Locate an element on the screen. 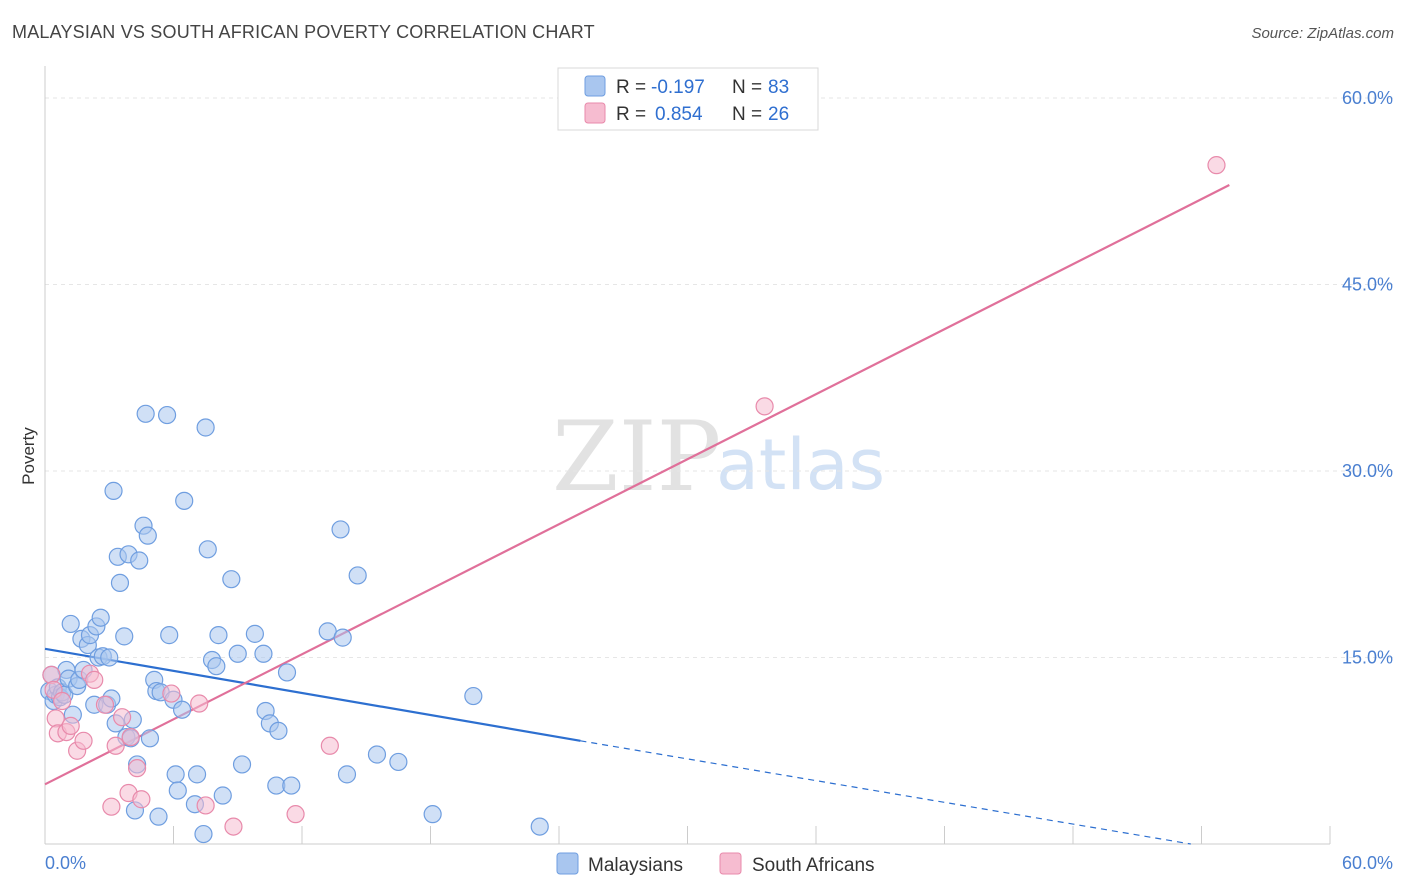  legend-swatch-malaysians is located at coordinates (595, 86).